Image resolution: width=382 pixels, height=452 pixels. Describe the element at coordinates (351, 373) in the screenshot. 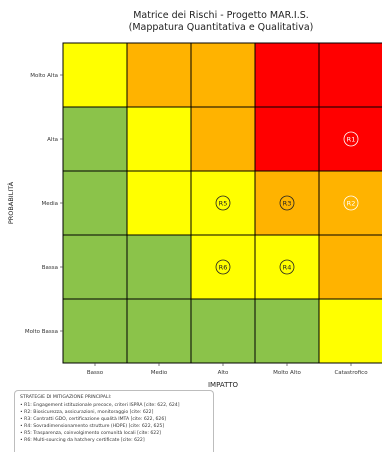

I see `x-tick-label: Catastrofico` at that location.